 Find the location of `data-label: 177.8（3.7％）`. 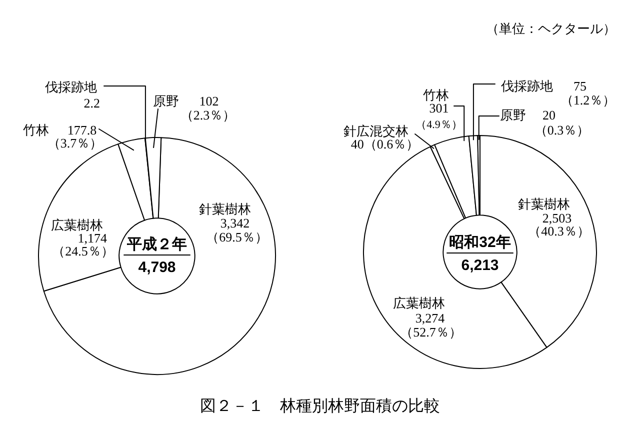

data-label: 177.8（3.7％） is located at coordinates (75, 136).